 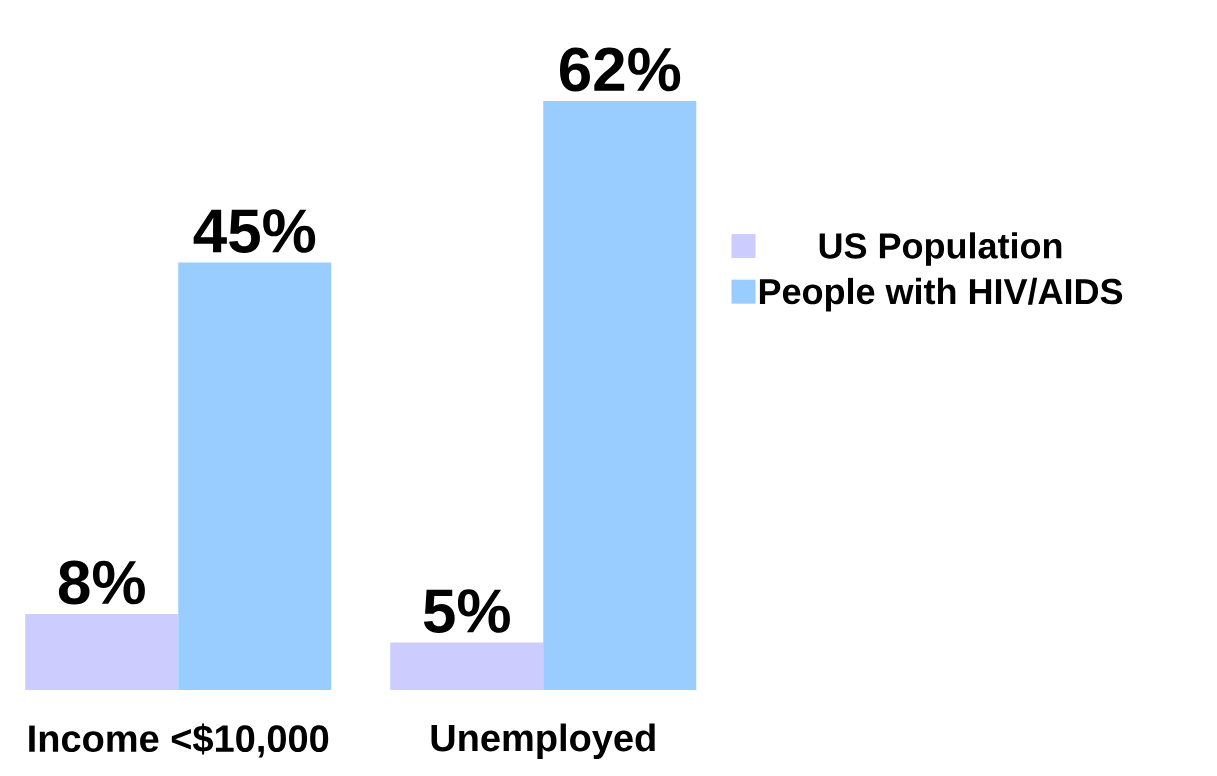 What do you see at coordinates (941, 294) in the screenshot?
I see `legend-label: People with HIV/AIDS` at bounding box center [941, 294].